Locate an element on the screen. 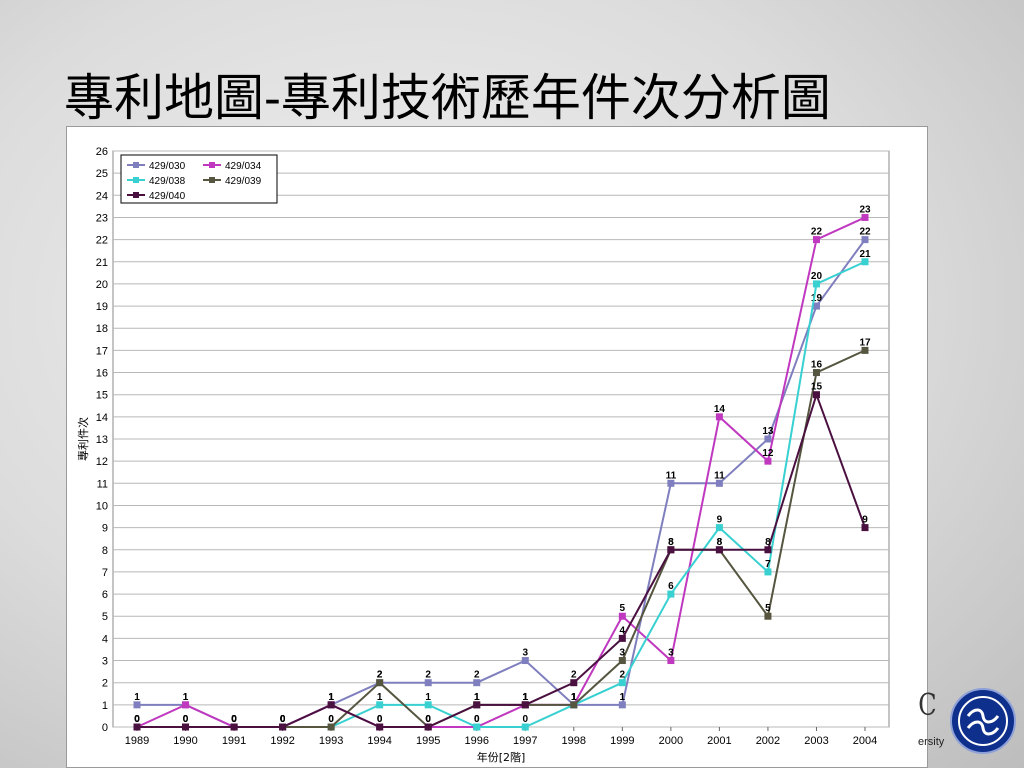 The width and height of the screenshot is (1024, 768). data-label: 6 is located at coordinates (671, 586).